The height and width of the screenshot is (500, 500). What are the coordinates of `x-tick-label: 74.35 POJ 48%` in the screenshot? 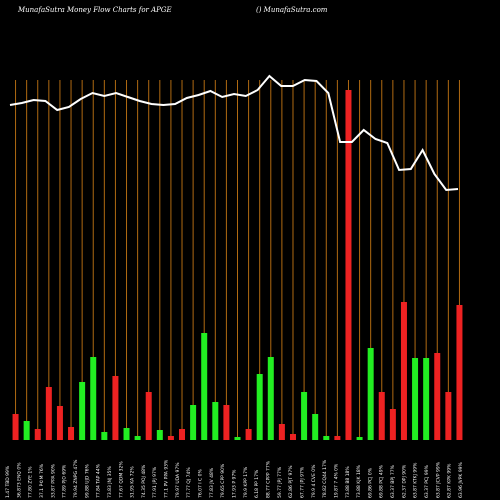 It's located at (144, 481).